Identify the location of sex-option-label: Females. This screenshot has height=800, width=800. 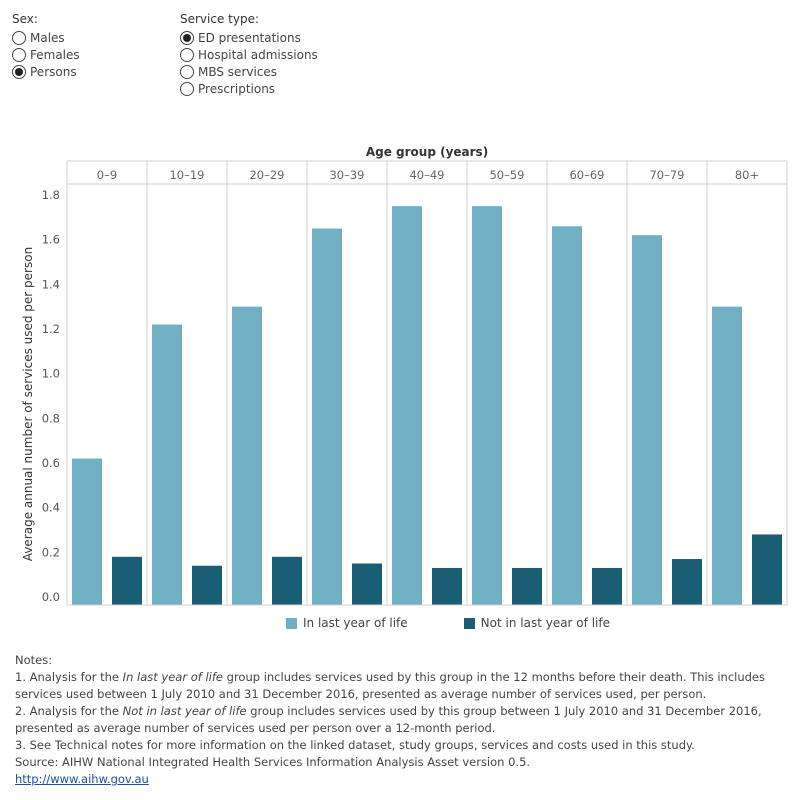
(55, 54).